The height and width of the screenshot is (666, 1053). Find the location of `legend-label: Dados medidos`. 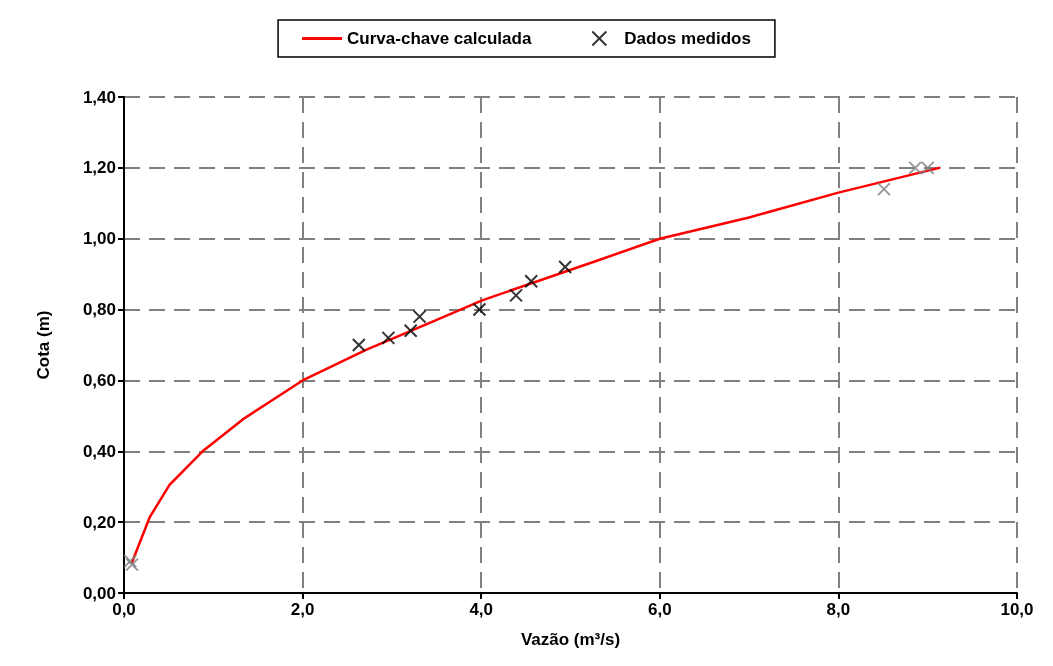

legend-label: Dados medidos is located at coordinates (687, 38).